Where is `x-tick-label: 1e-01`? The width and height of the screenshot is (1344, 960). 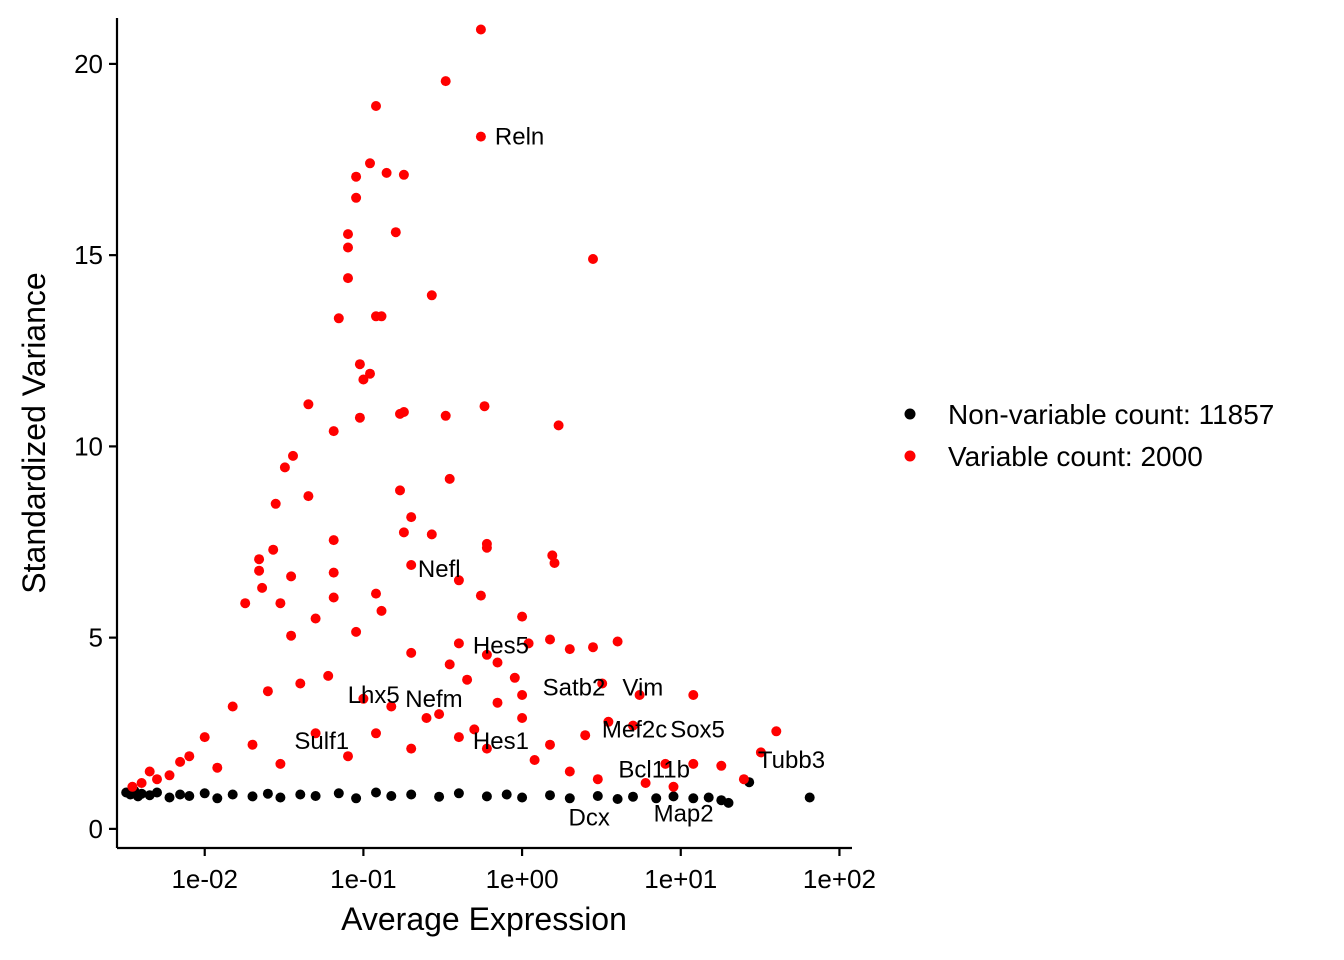 x-tick-label: 1e-01 is located at coordinates (363, 879).